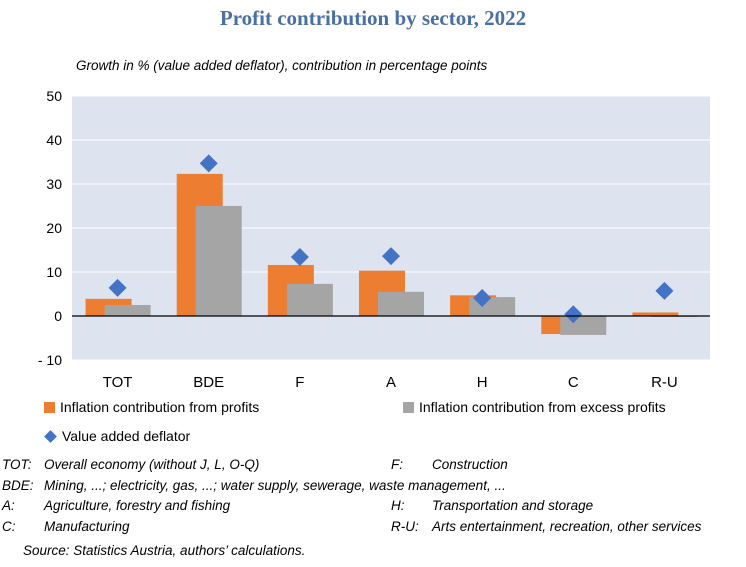 The image size is (746, 567). Describe the element at coordinates (408, 407) in the screenshot. I see `legend-excess-swatch` at that location.